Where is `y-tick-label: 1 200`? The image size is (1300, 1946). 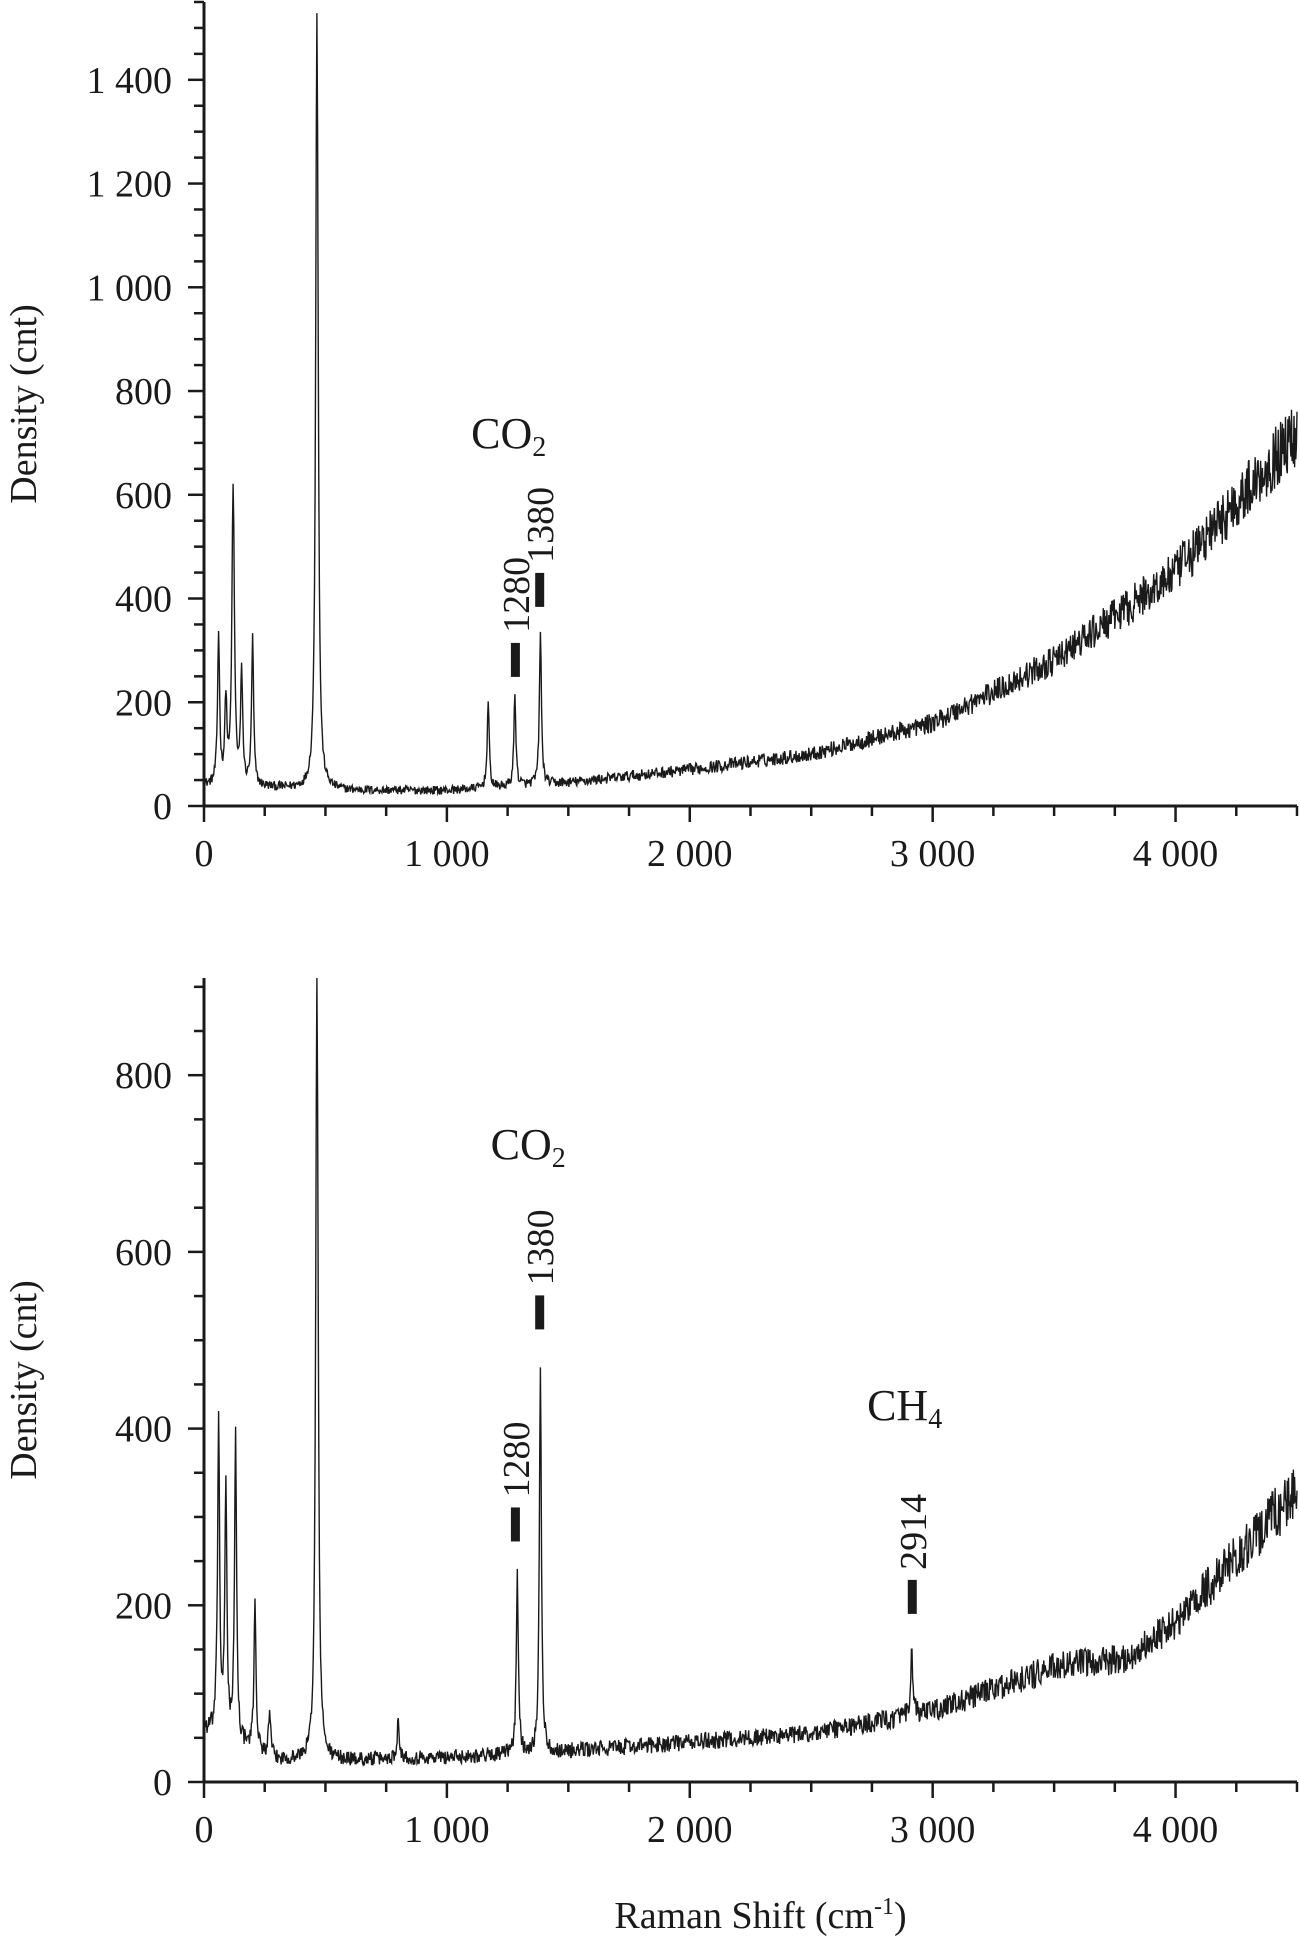 y-tick-label: 1 200 is located at coordinates (130, 185).